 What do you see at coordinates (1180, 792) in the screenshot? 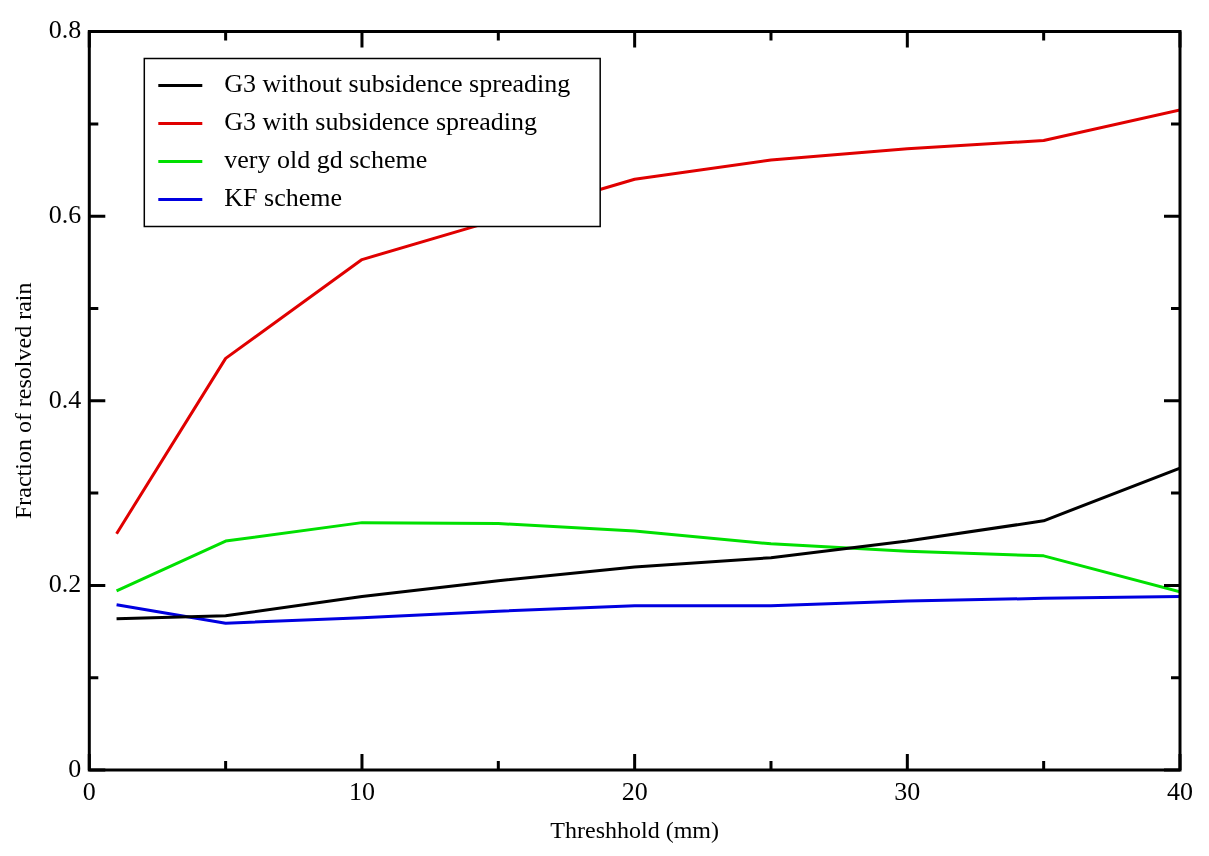
I see `x-tick-label: 40` at bounding box center [1180, 792].